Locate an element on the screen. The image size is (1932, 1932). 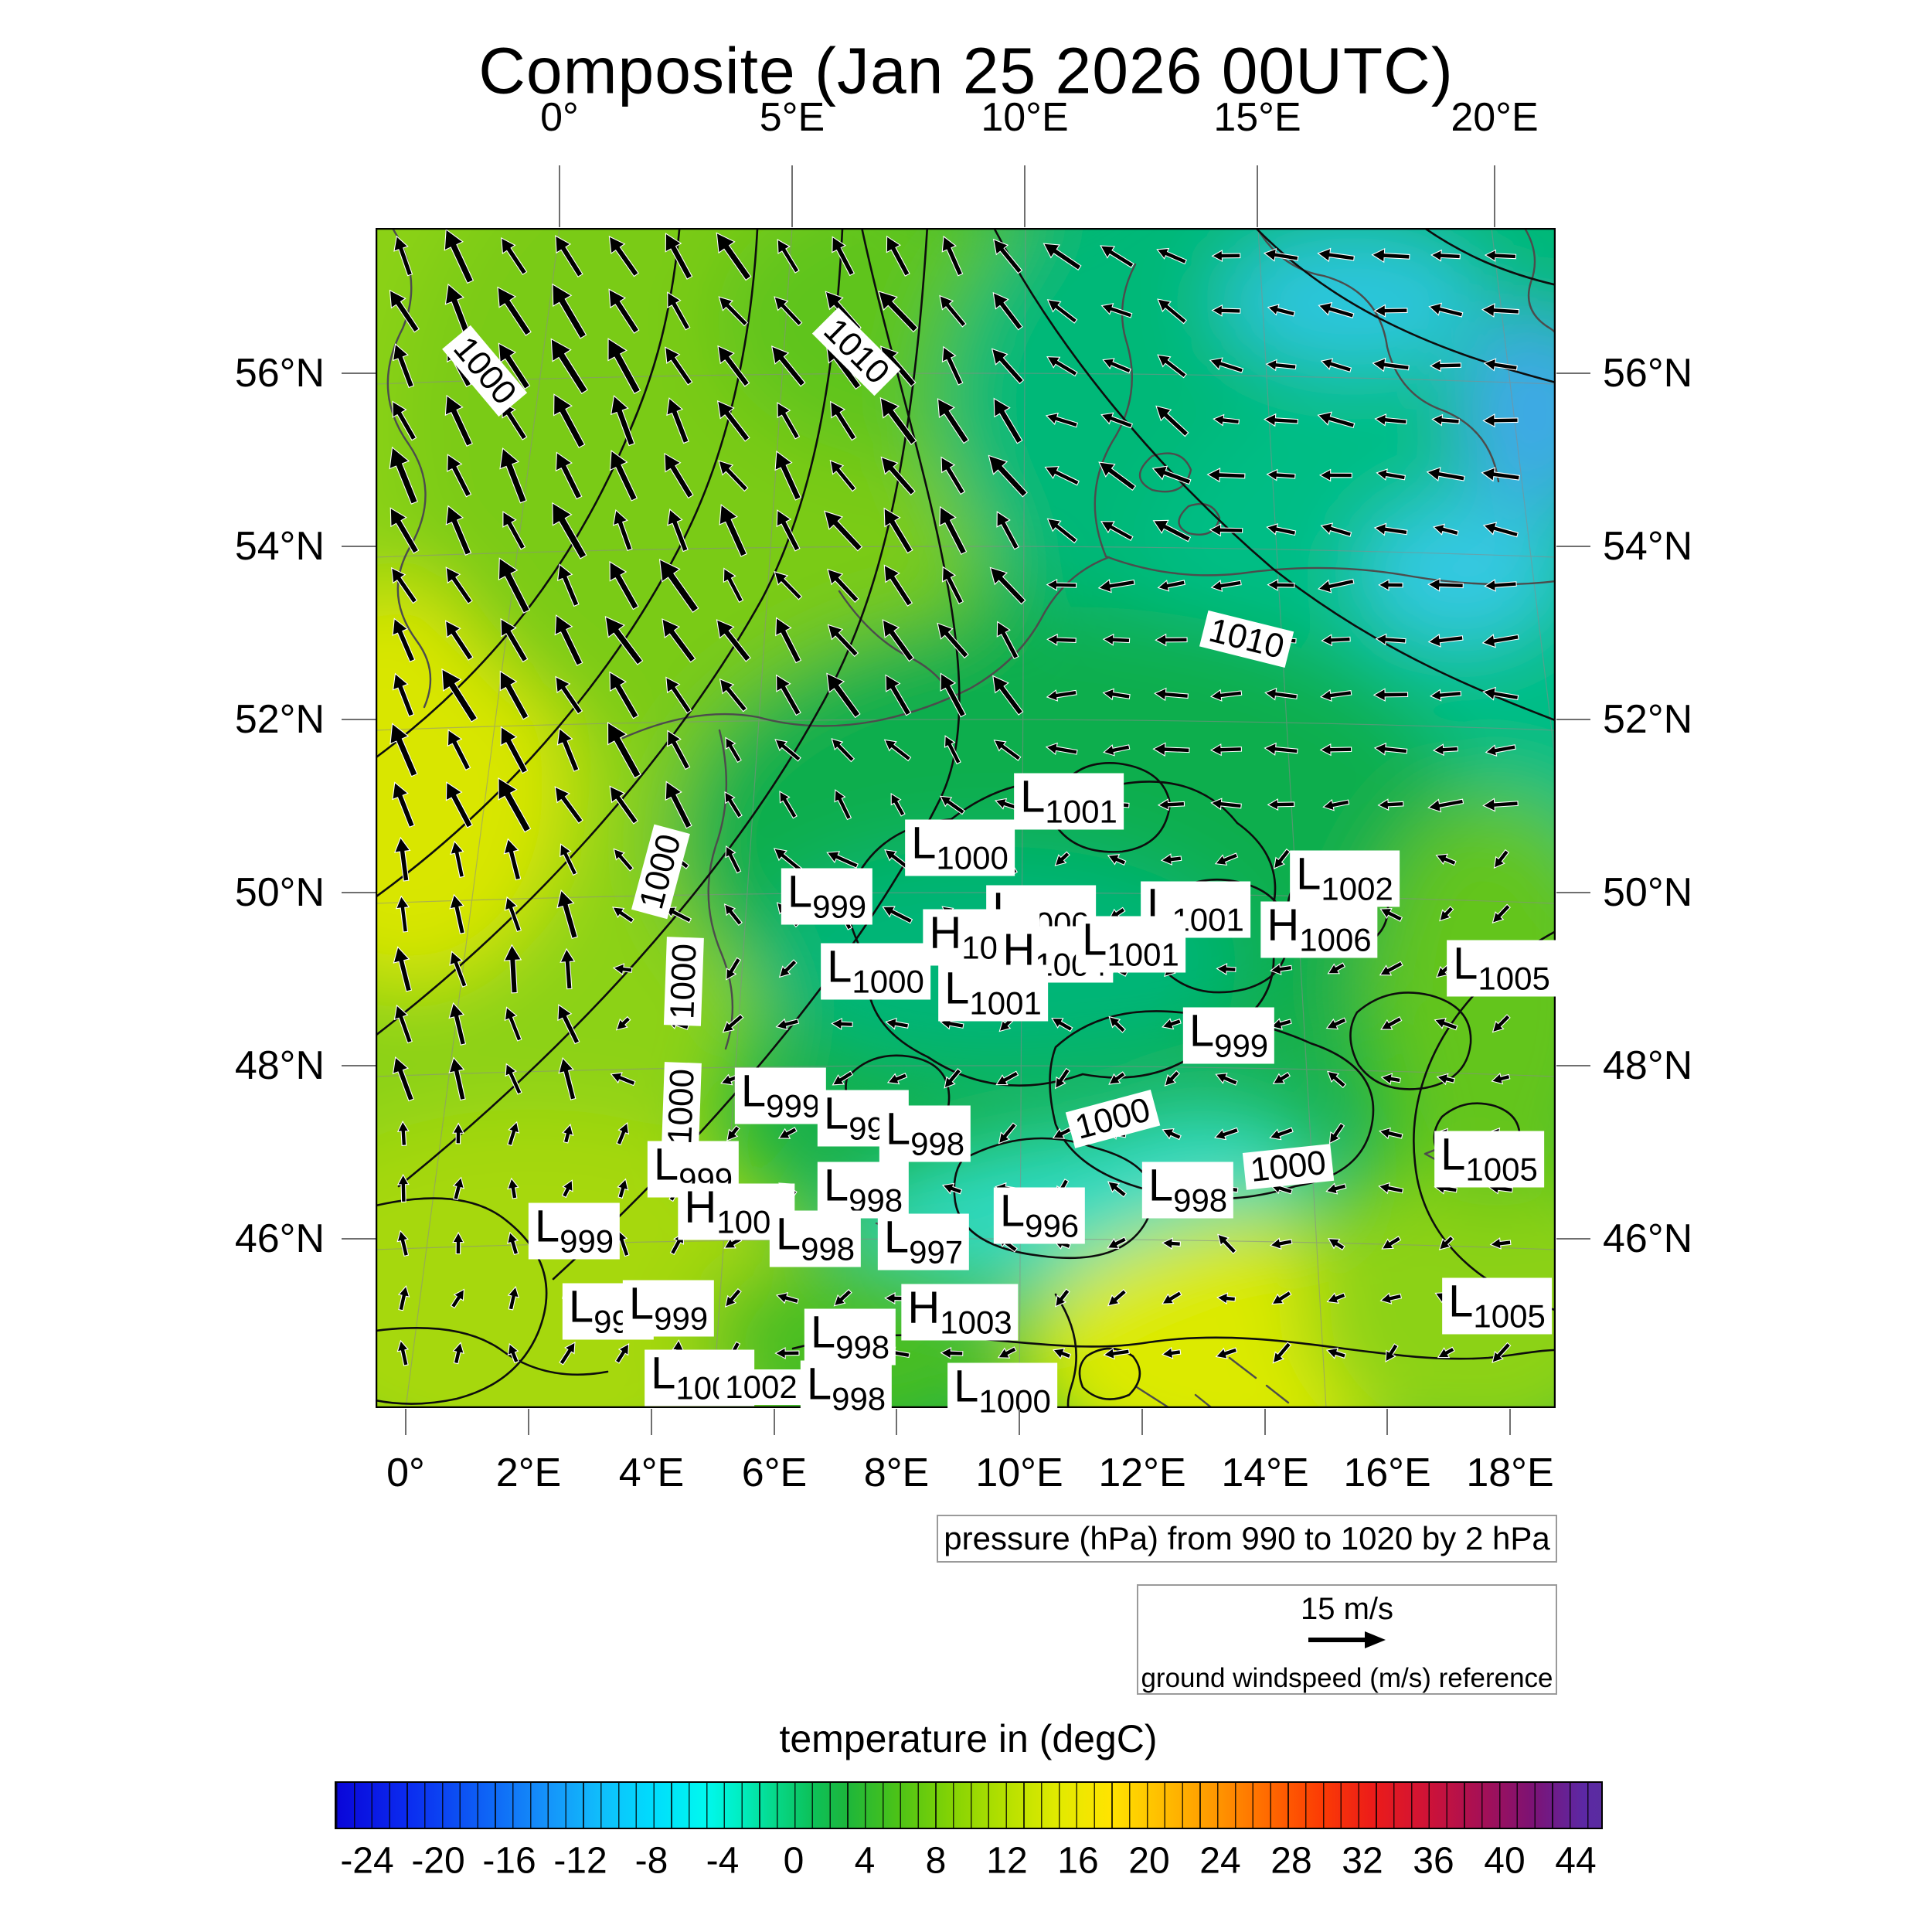
colorbar-tick-label: 0 is located at coordinates (793, 1861).